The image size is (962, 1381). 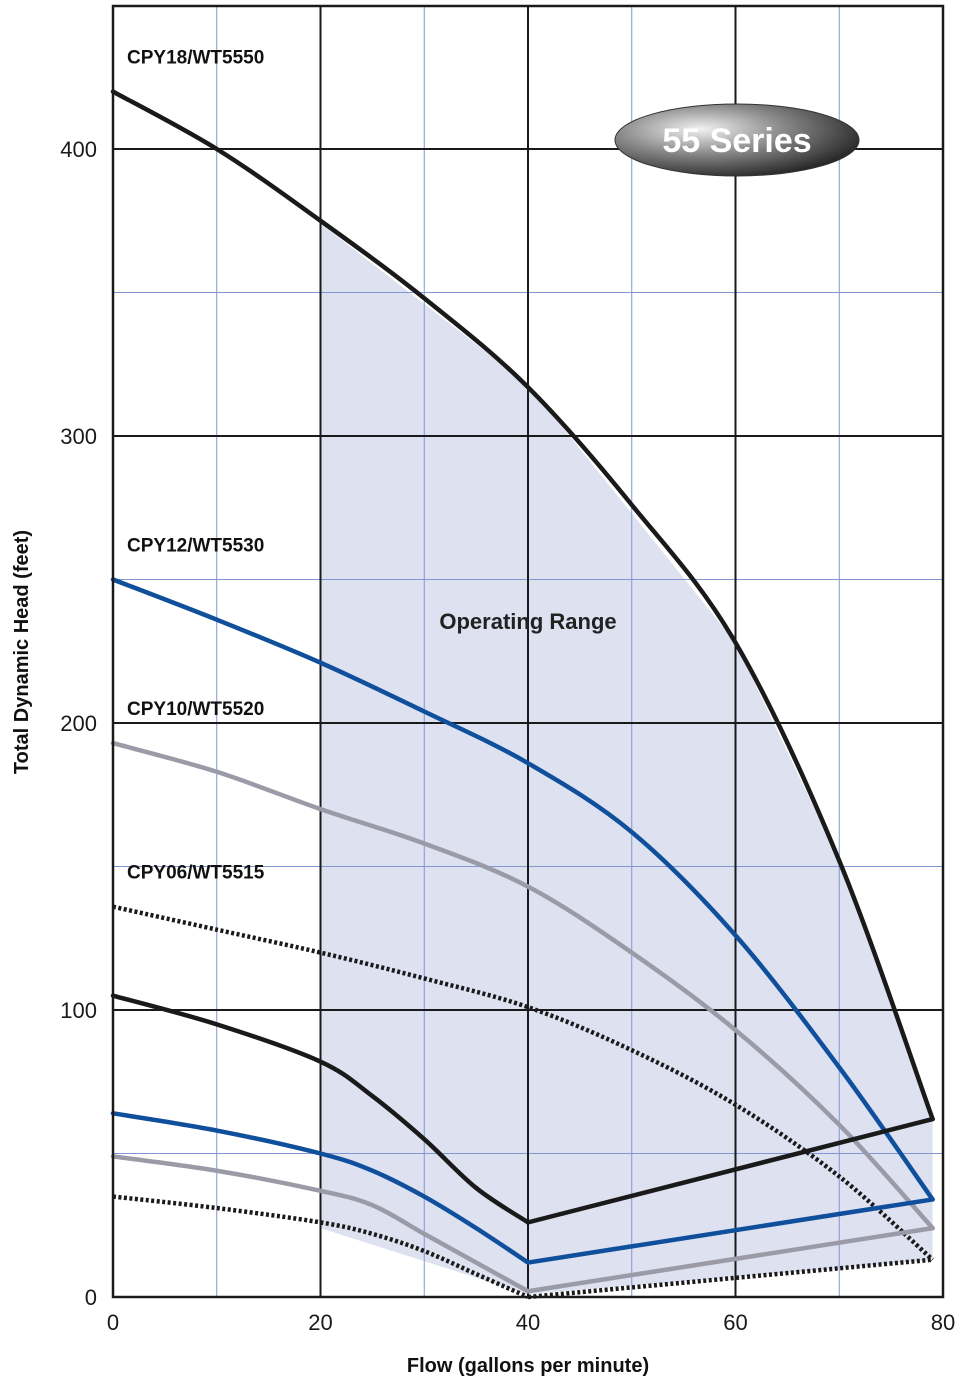 I want to click on series-badge: 55 Series, so click(x=737, y=140).